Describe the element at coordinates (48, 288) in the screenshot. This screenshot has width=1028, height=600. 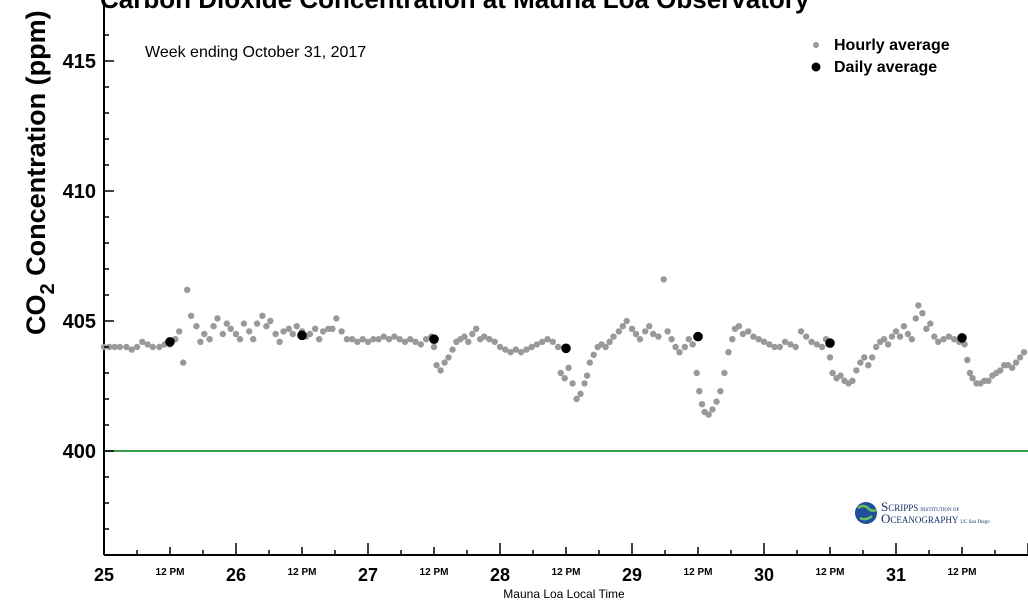
I see `ylabel-subscript: 2` at that location.